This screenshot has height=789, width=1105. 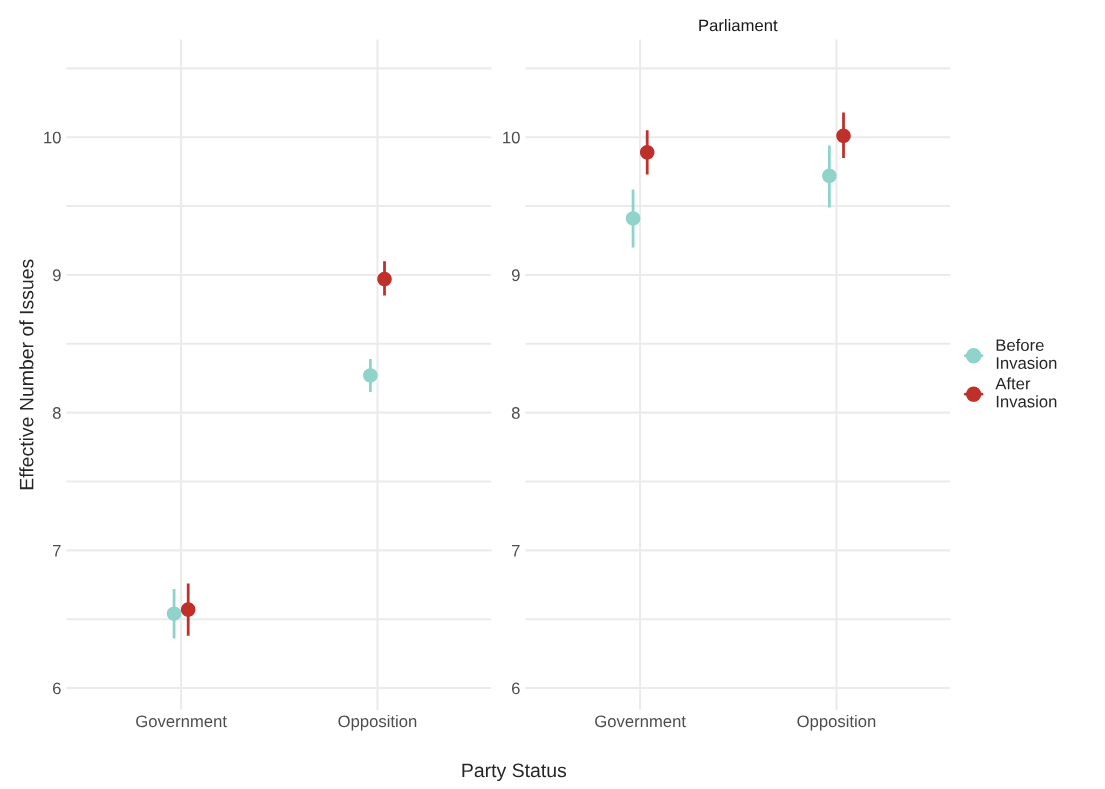 I want to click on legend-label: Before Invasion, so click(x=1026, y=353).